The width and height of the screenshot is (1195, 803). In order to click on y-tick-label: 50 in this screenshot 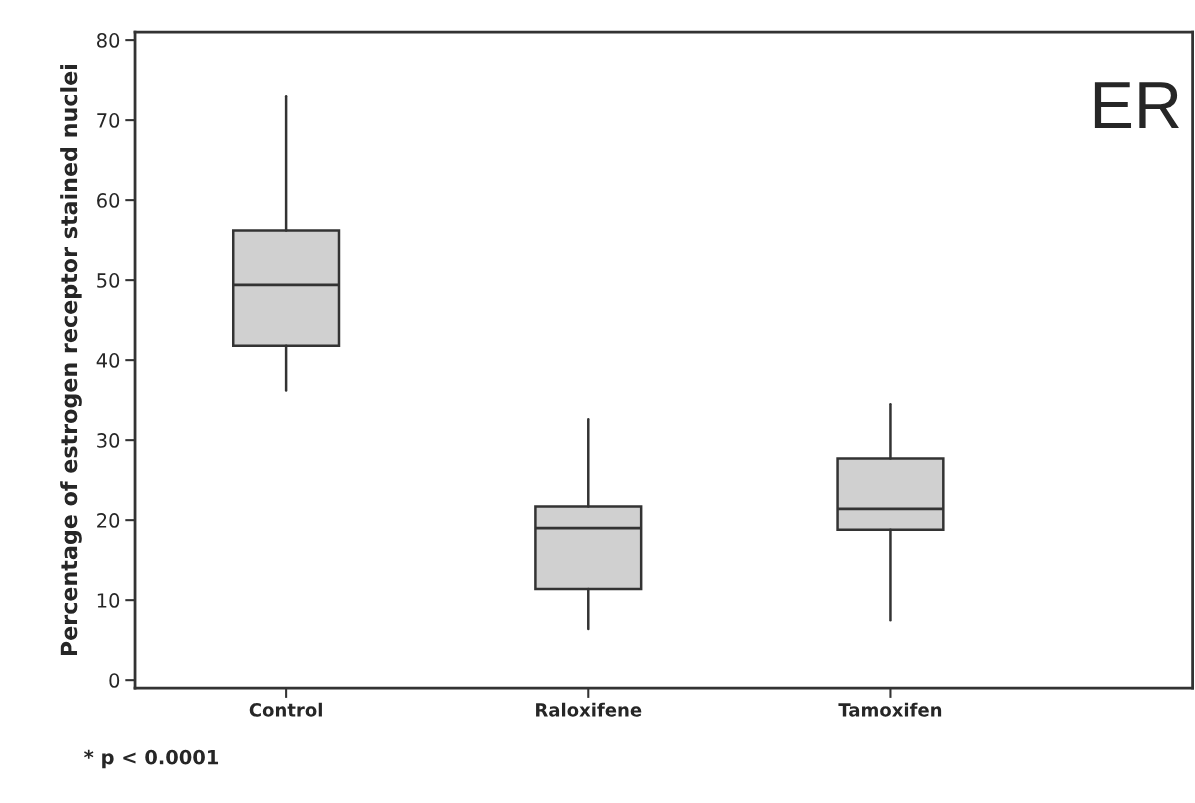, I will do `click(108, 280)`.